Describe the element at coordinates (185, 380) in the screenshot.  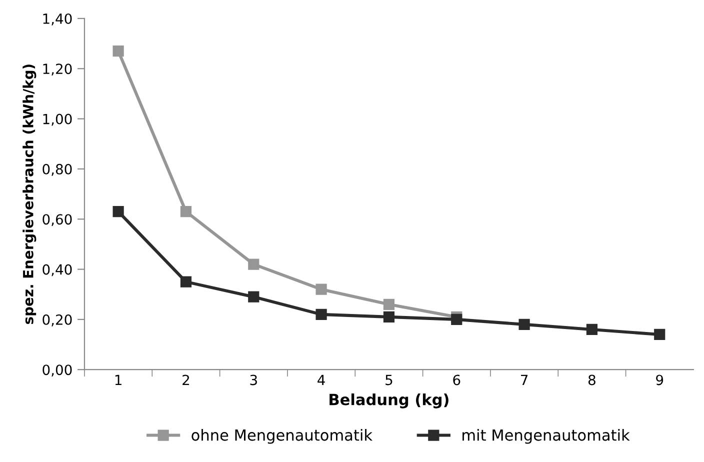
I see `x-tick-label: 2` at that location.